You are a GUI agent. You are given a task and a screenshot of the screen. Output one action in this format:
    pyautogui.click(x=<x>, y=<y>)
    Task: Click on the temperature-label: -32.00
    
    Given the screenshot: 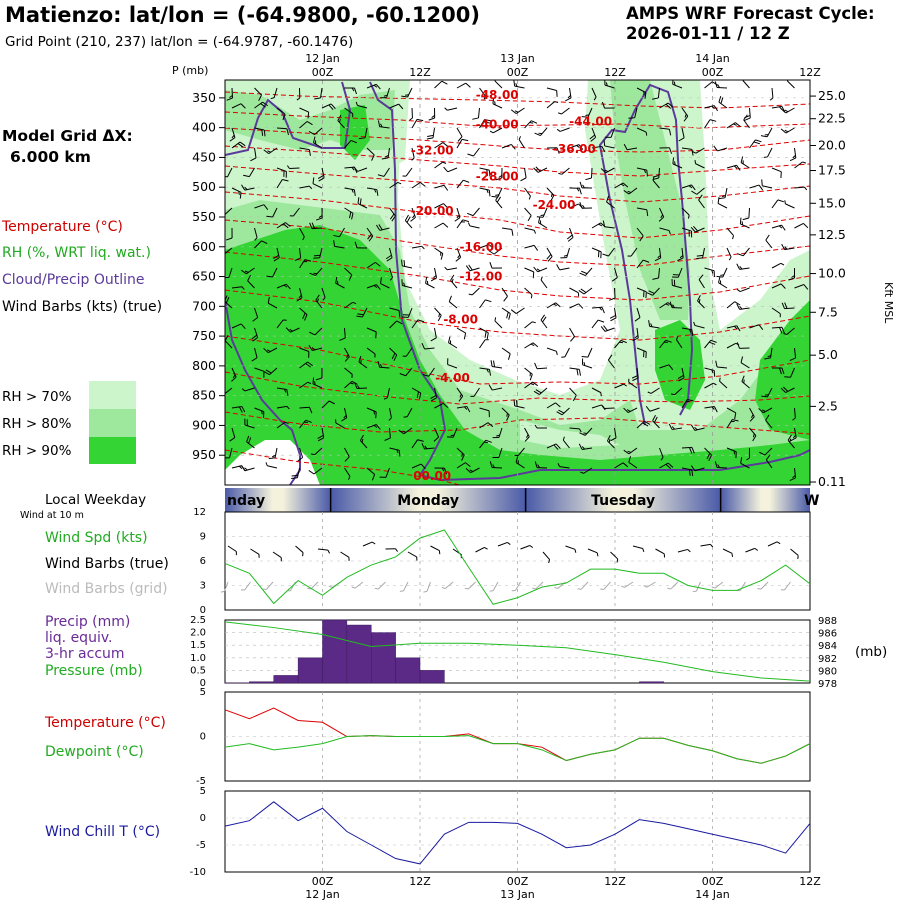 What is the action you would take?
    pyautogui.click(x=432, y=150)
    